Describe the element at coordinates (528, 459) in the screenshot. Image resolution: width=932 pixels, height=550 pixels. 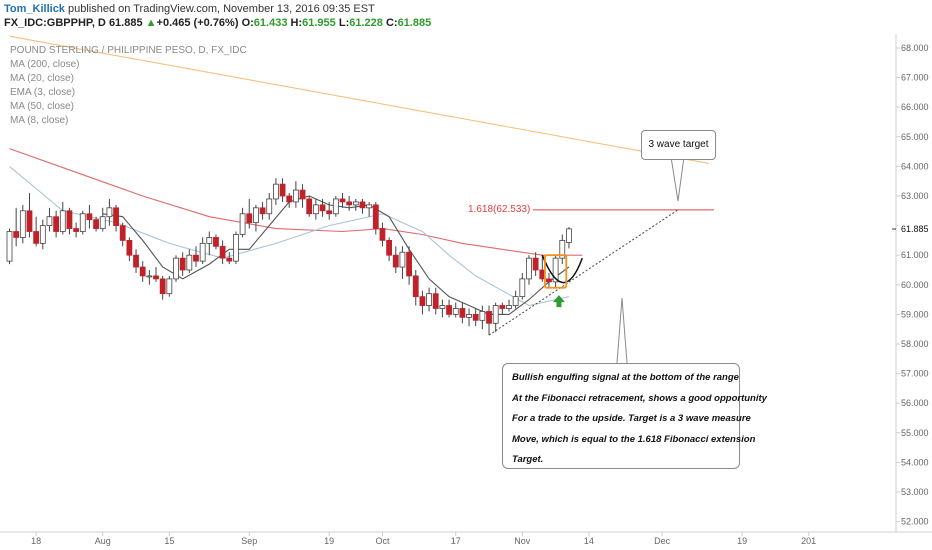
I see `note-line: Target.` at that location.